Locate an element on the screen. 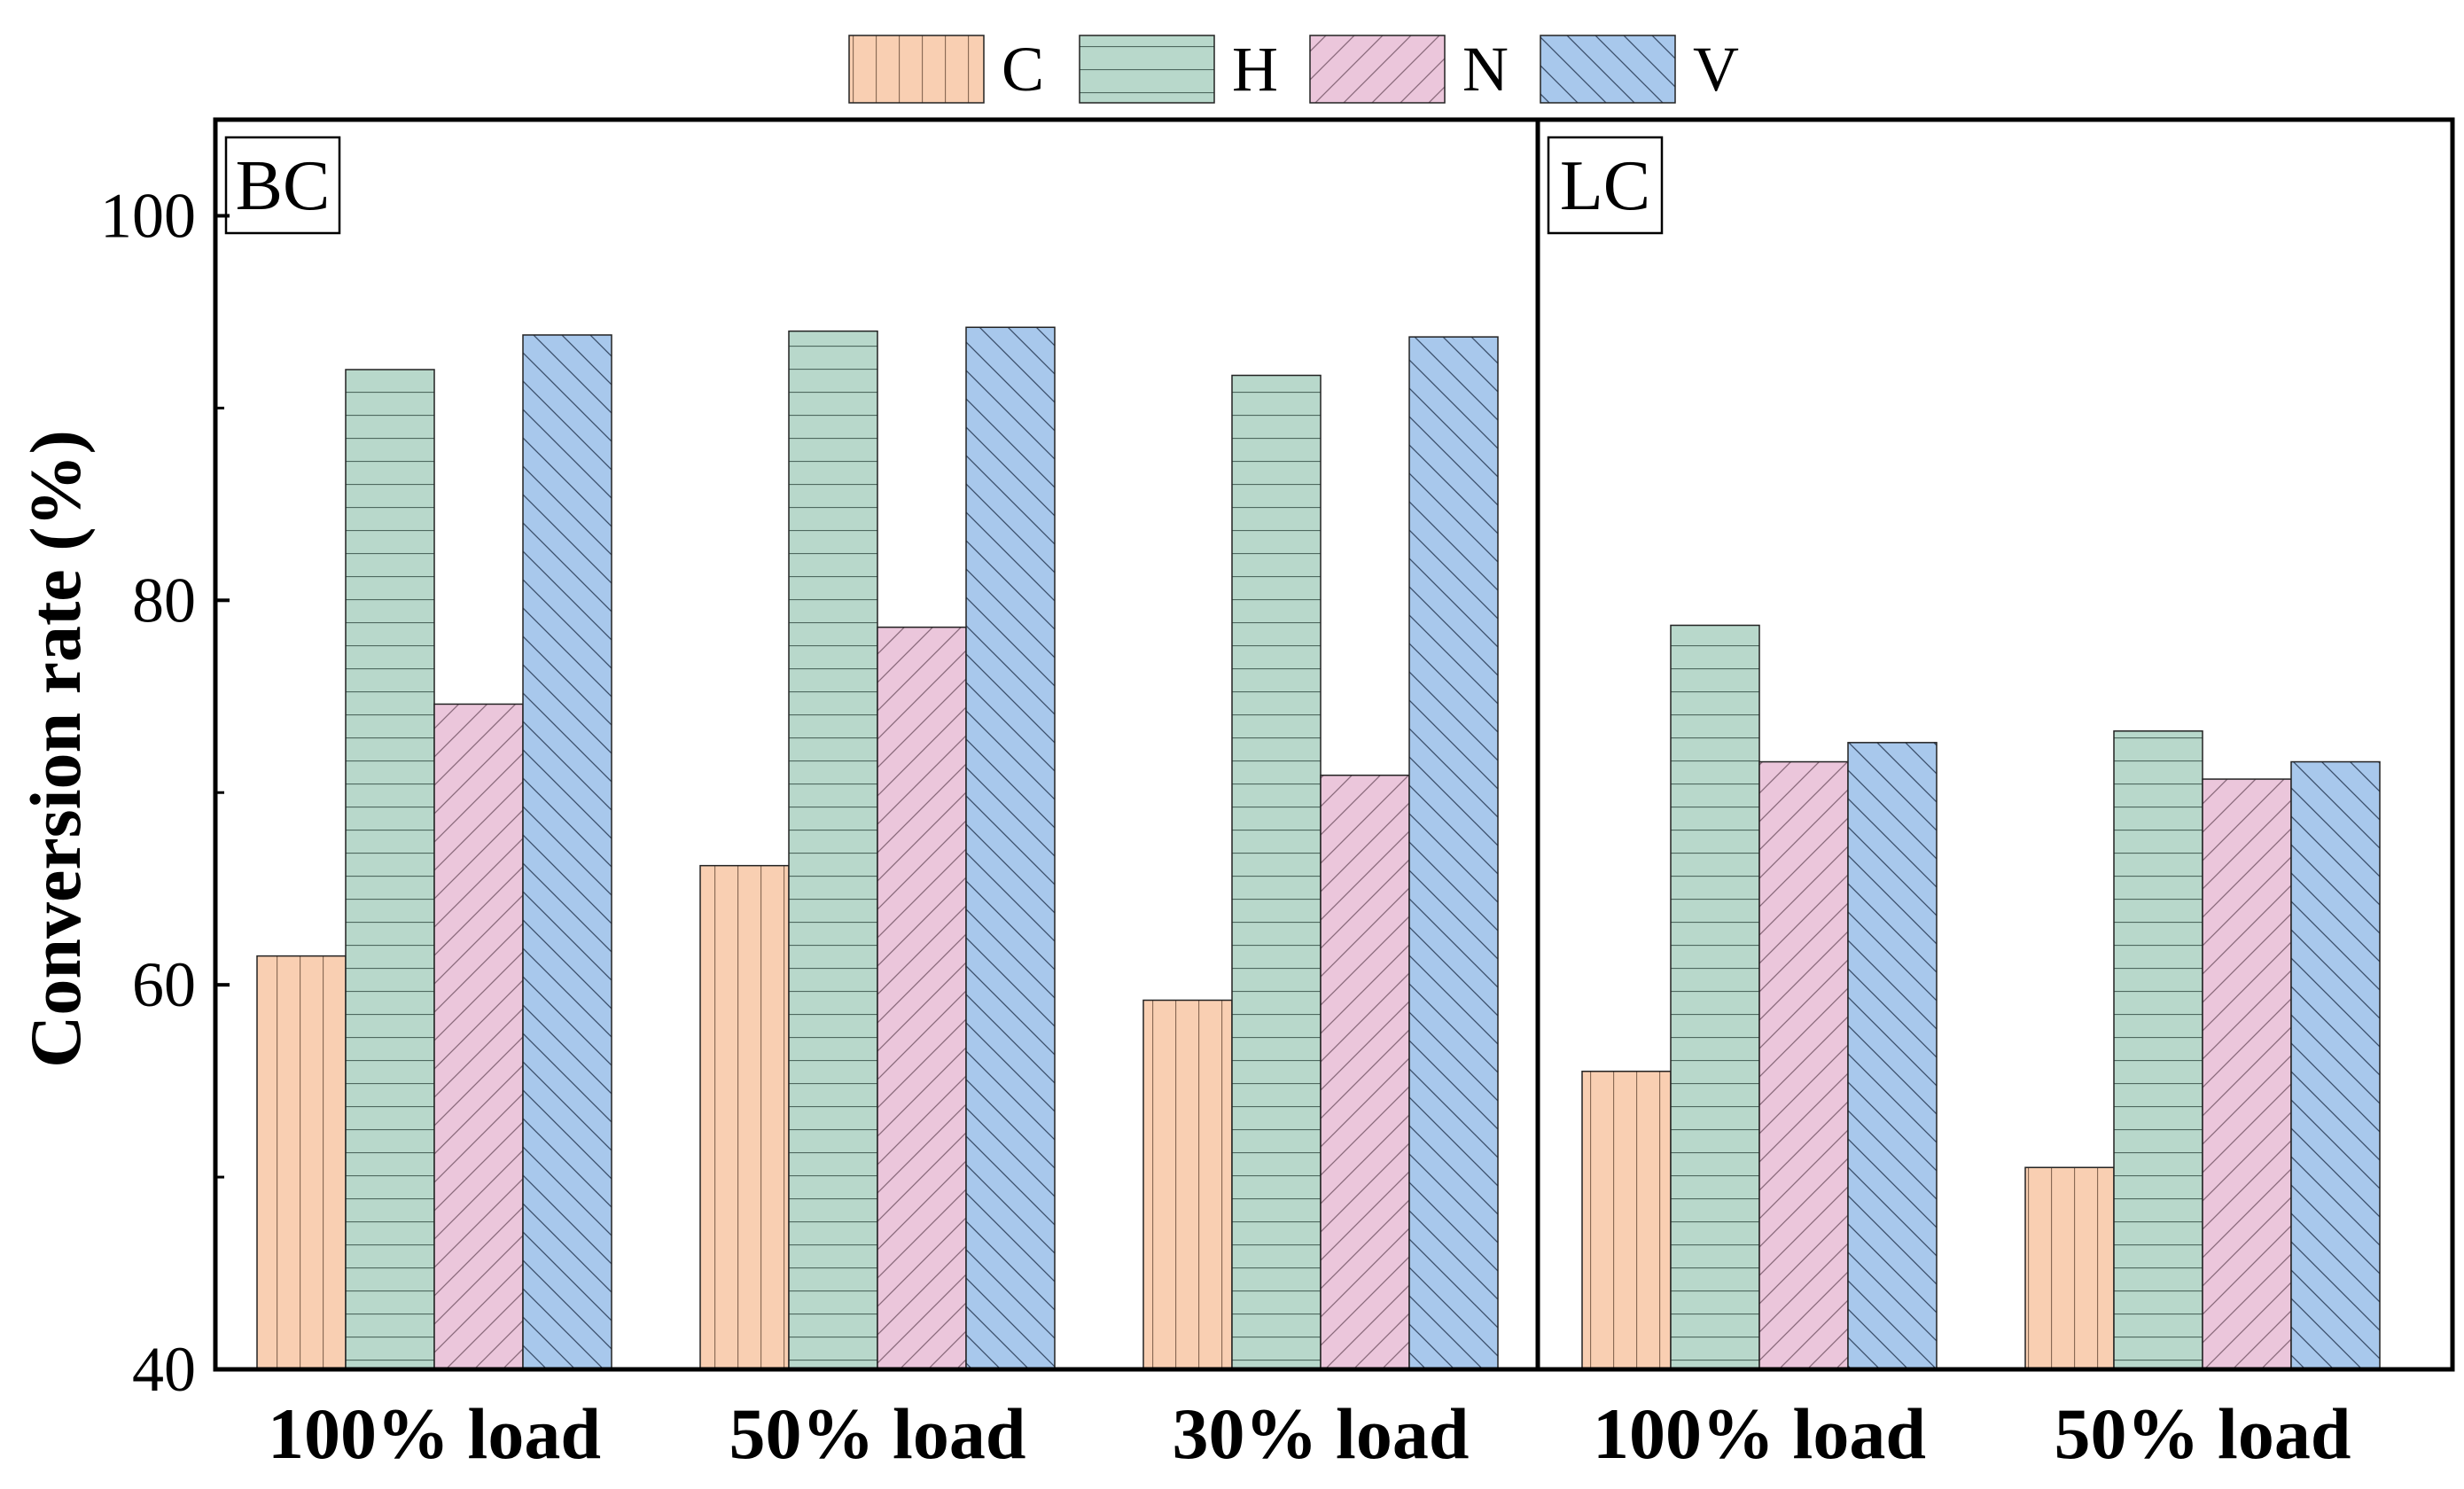 The image size is (2464, 1489). legend-label: C is located at coordinates (1023, 69).